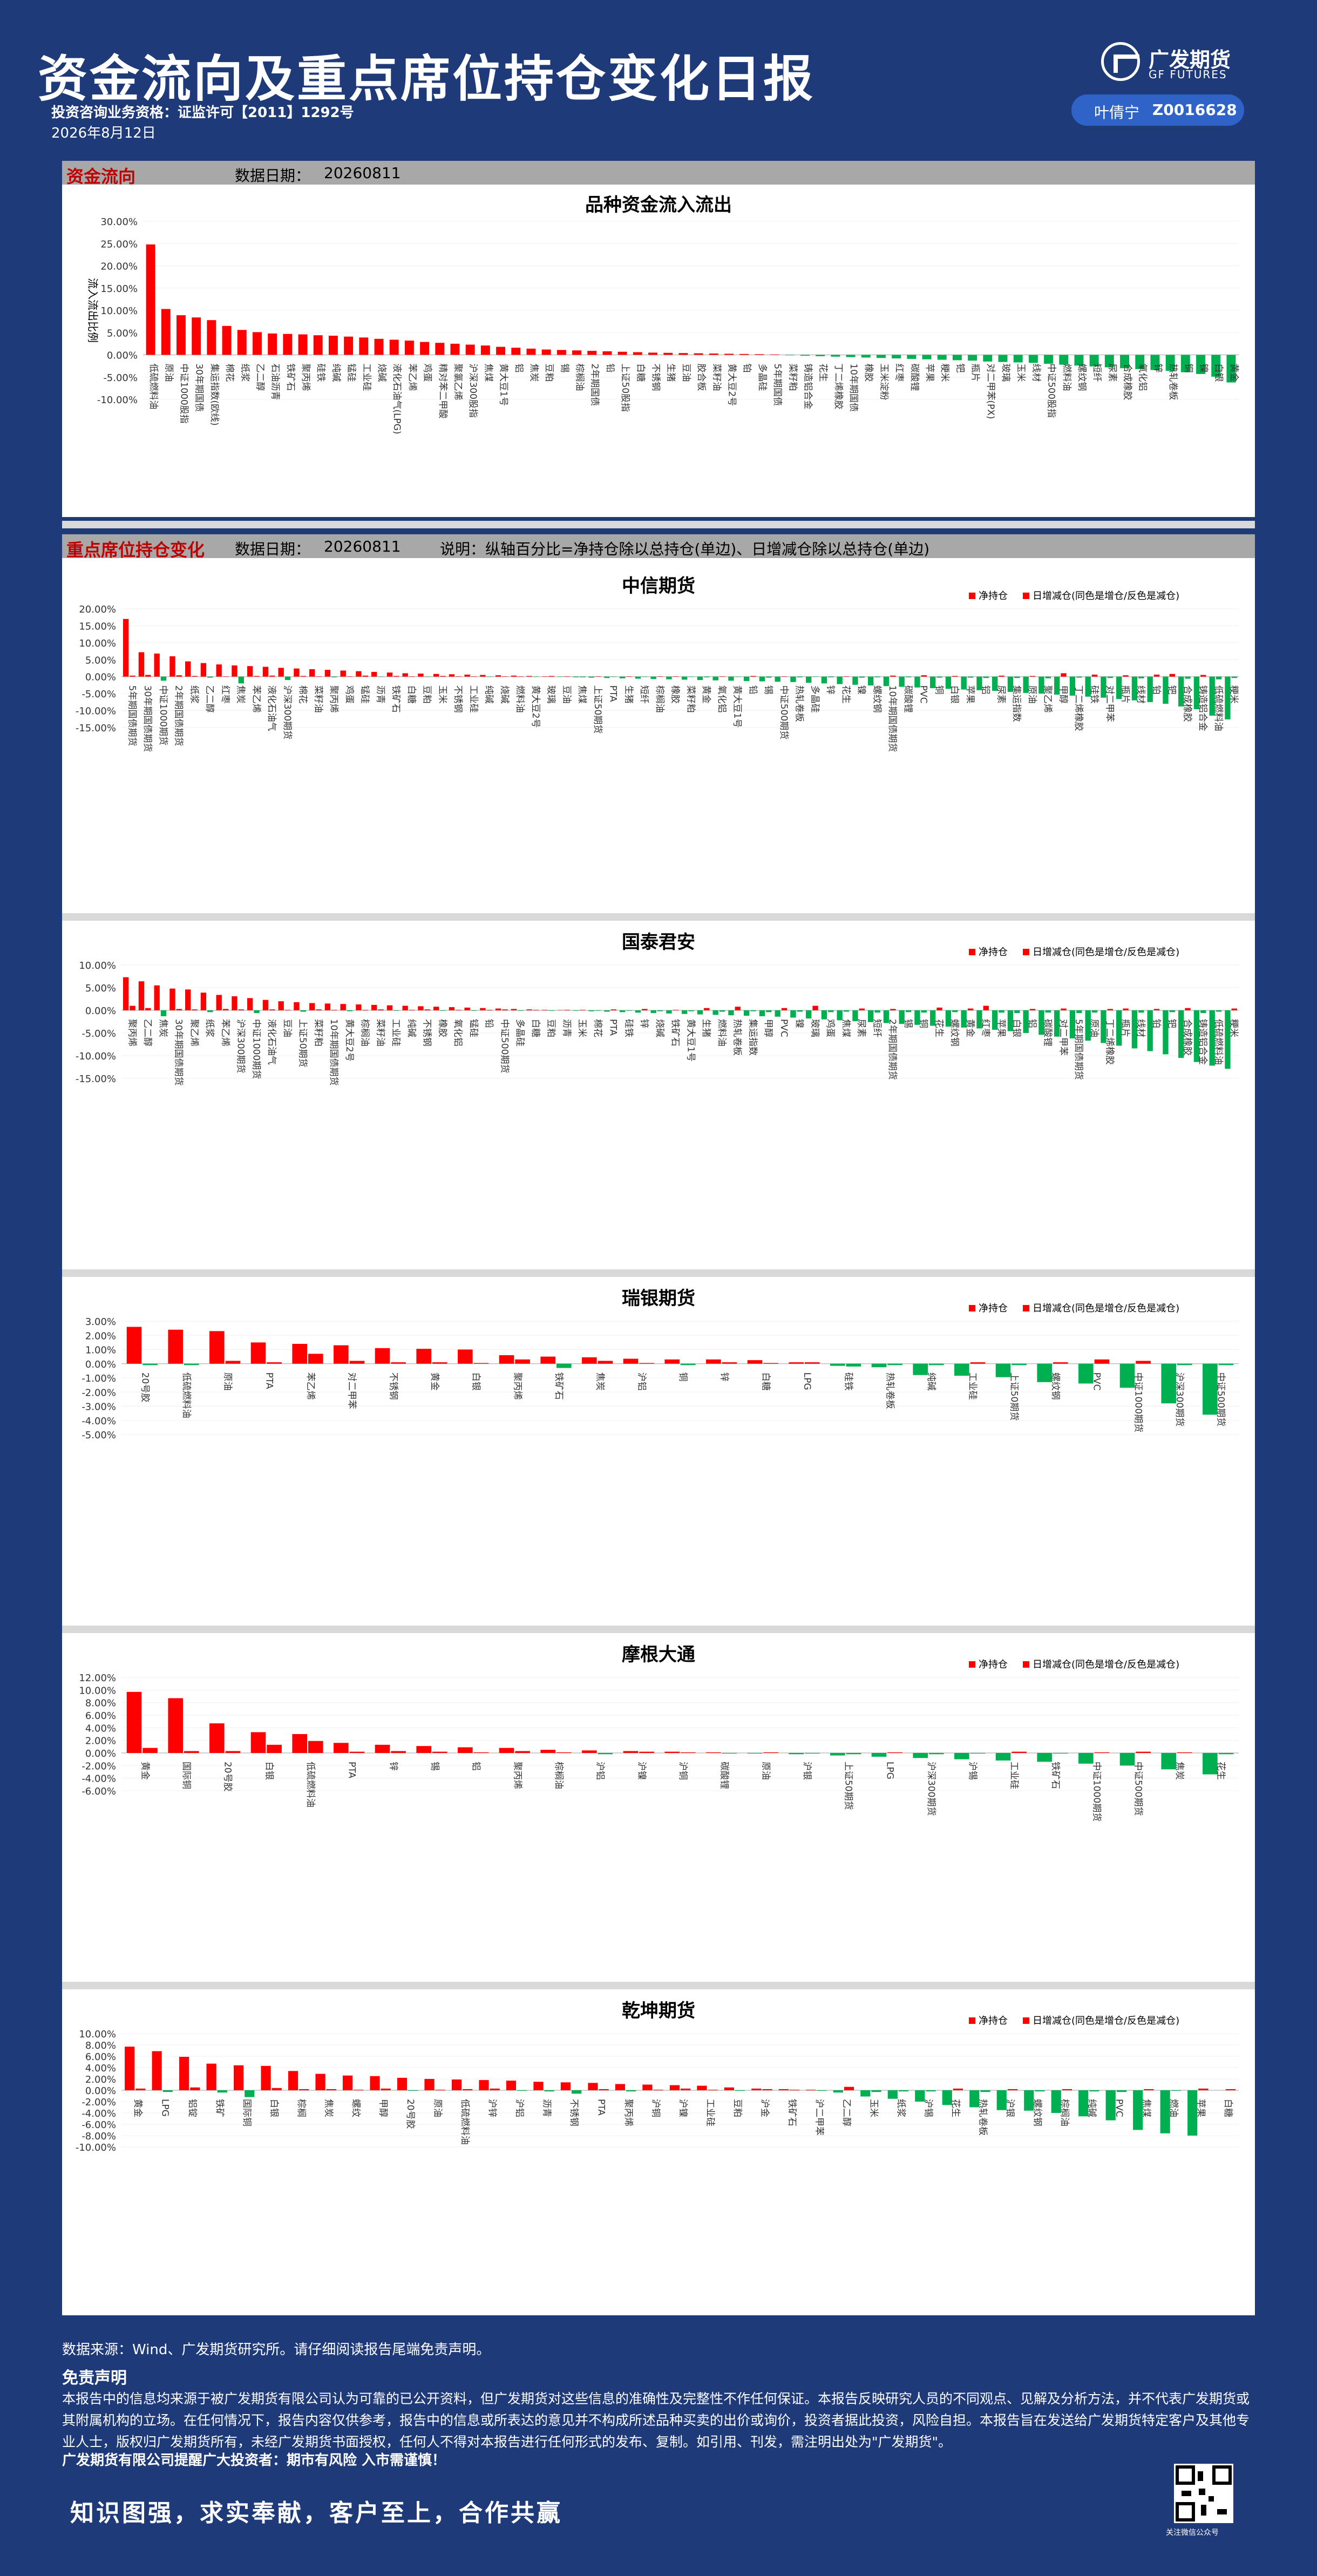 Image resolution: width=1317 pixels, height=2576 pixels. Describe the element at coordinates (351, 373) in the screenshot. I see `category-label: 锰硅` at that location.